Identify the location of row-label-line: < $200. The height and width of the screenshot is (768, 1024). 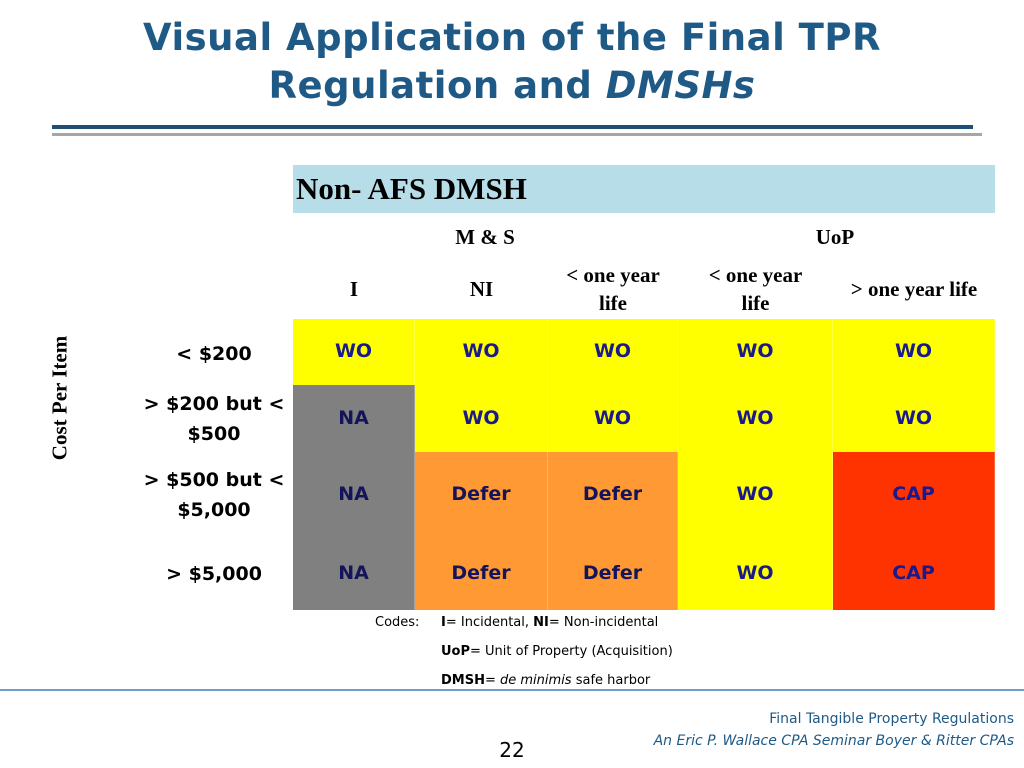
(214, 354).